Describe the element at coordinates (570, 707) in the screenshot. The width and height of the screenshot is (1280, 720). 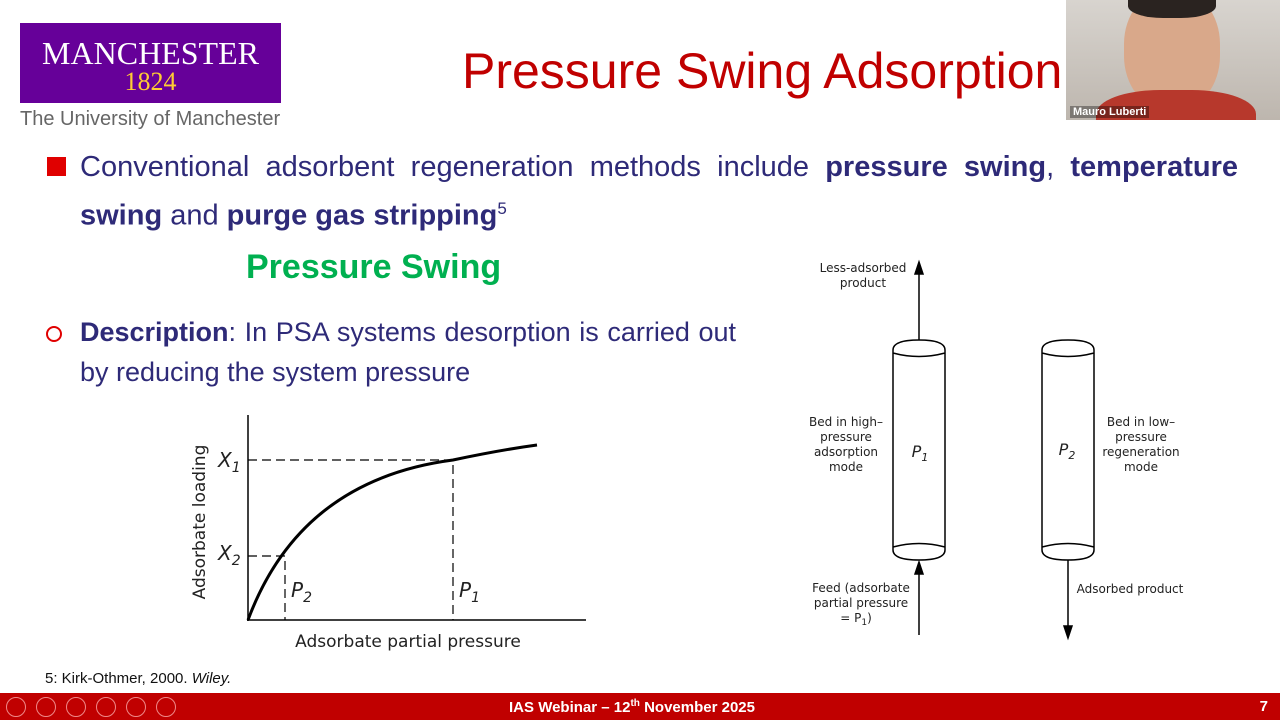
I see `text: IAS Webinar – 12` at that location.